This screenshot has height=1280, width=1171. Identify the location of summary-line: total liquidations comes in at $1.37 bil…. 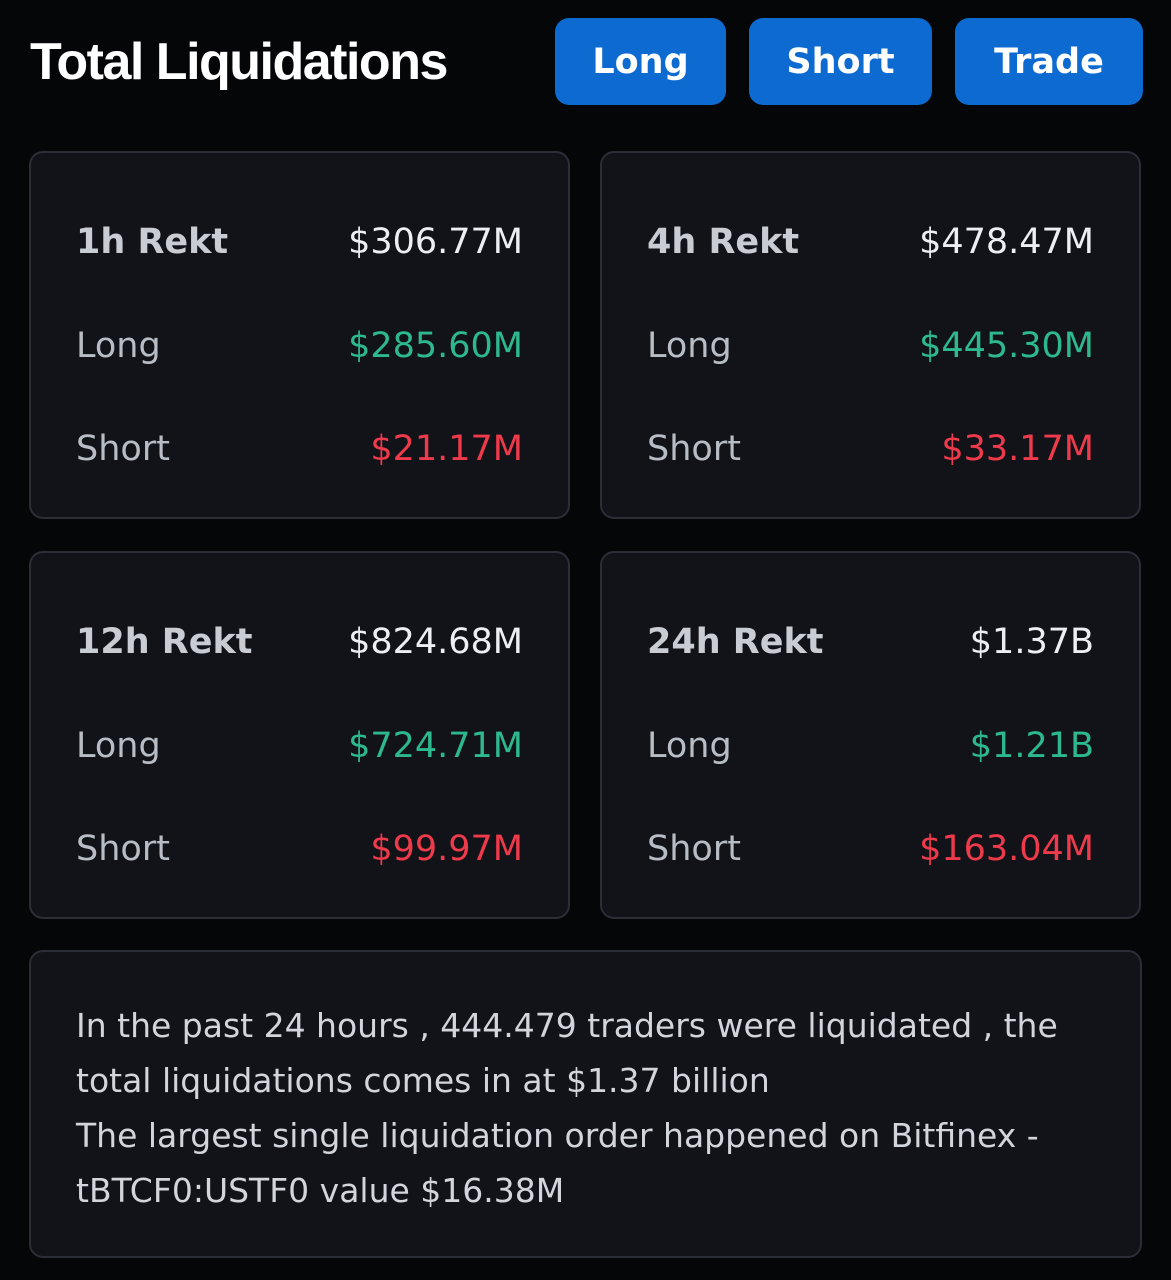
(423, 1080).